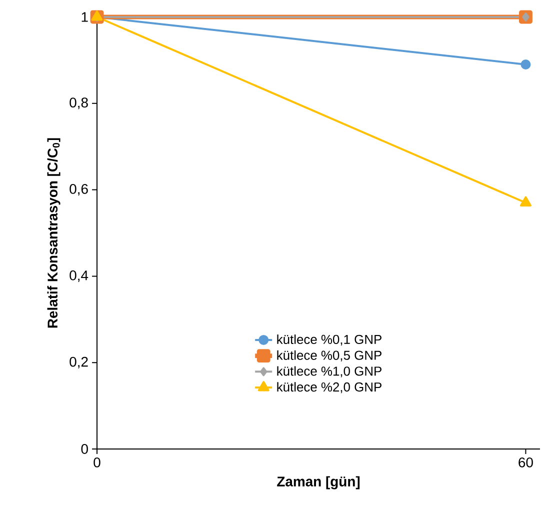 This screenshot has width=548, height=529. Describe the element at coordinates (329, 388) in the screenshot. I see `legend-label: kütlece %2,0 GNP` at that location.